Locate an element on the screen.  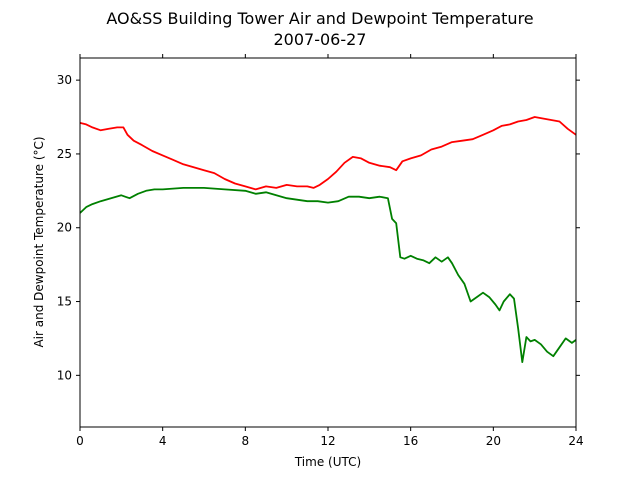
y-tick-label: 30 is located at coordinates (64, 80).